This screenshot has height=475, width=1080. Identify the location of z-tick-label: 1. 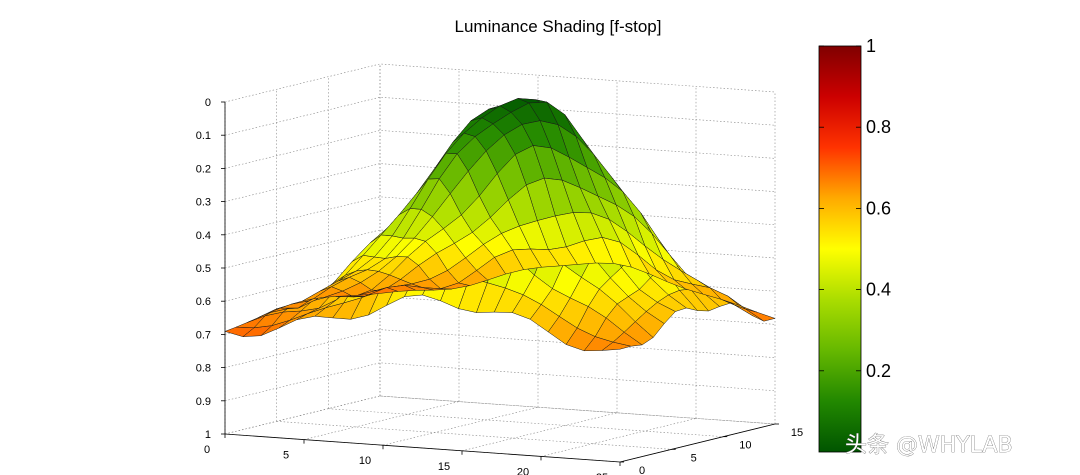
(208, 435).